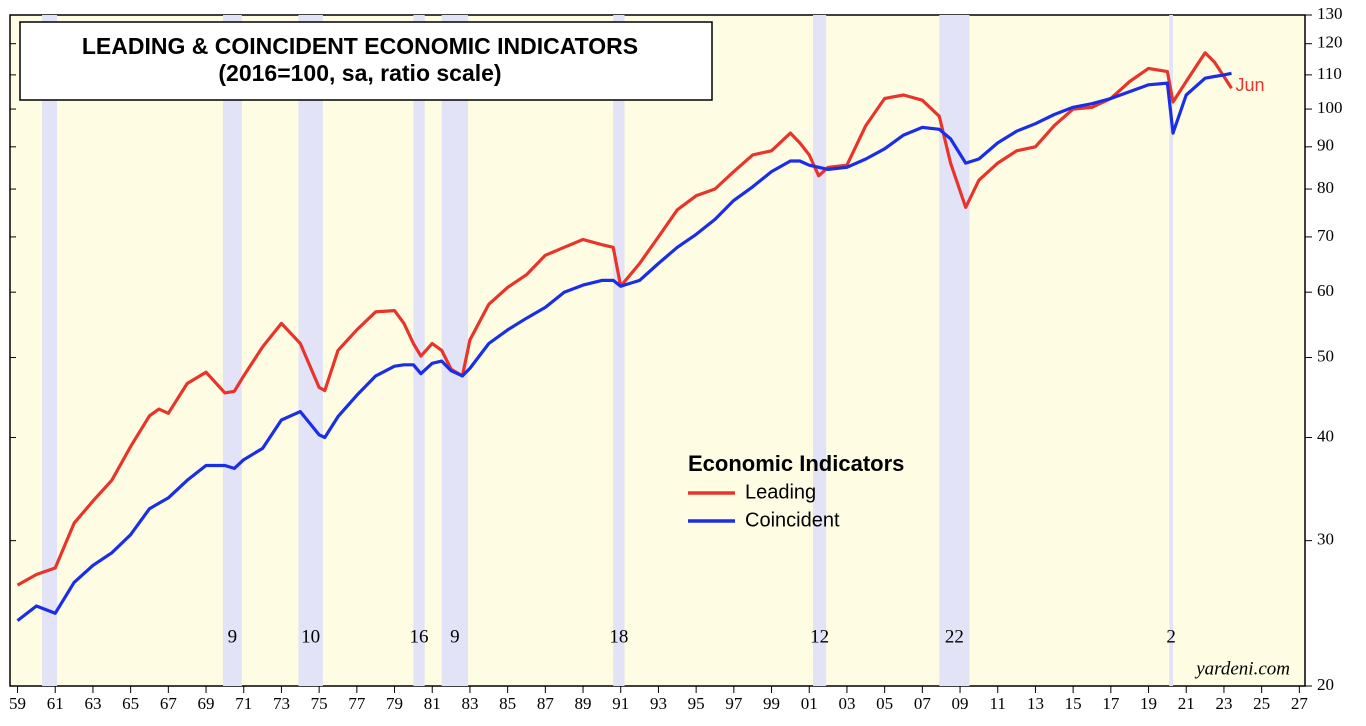 The width and height of the screenshot is (1366, 726). I want to click on x-tick-label: 75, so click(319, 703).